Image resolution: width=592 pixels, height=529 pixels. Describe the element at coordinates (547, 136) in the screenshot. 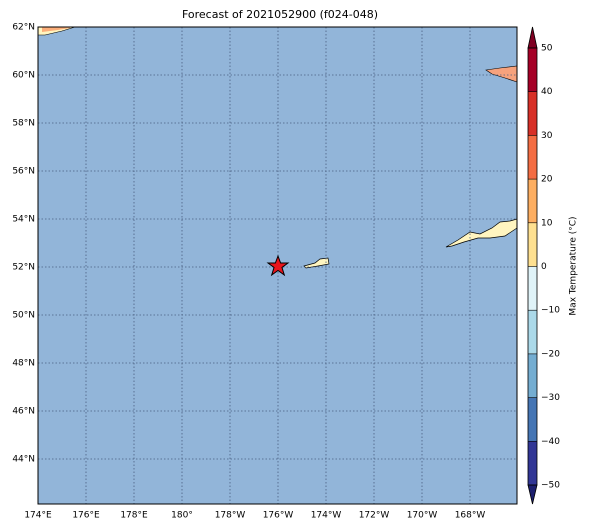

I see `colorbar-tick-label: 30` at that location.